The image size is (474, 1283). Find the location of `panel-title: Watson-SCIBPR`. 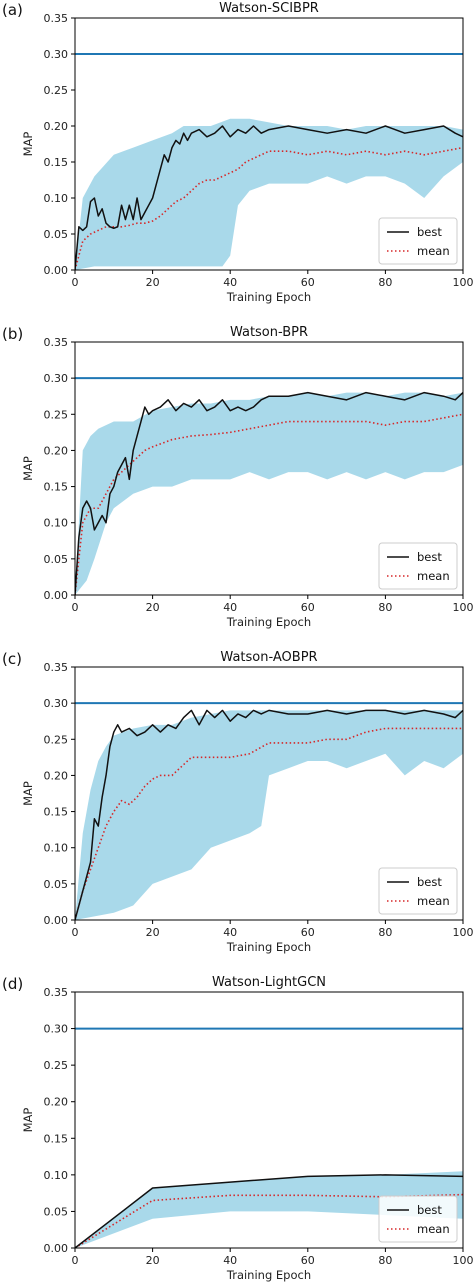

panel-title: Watson-SCIBPR is located at coordinates (269, 8).